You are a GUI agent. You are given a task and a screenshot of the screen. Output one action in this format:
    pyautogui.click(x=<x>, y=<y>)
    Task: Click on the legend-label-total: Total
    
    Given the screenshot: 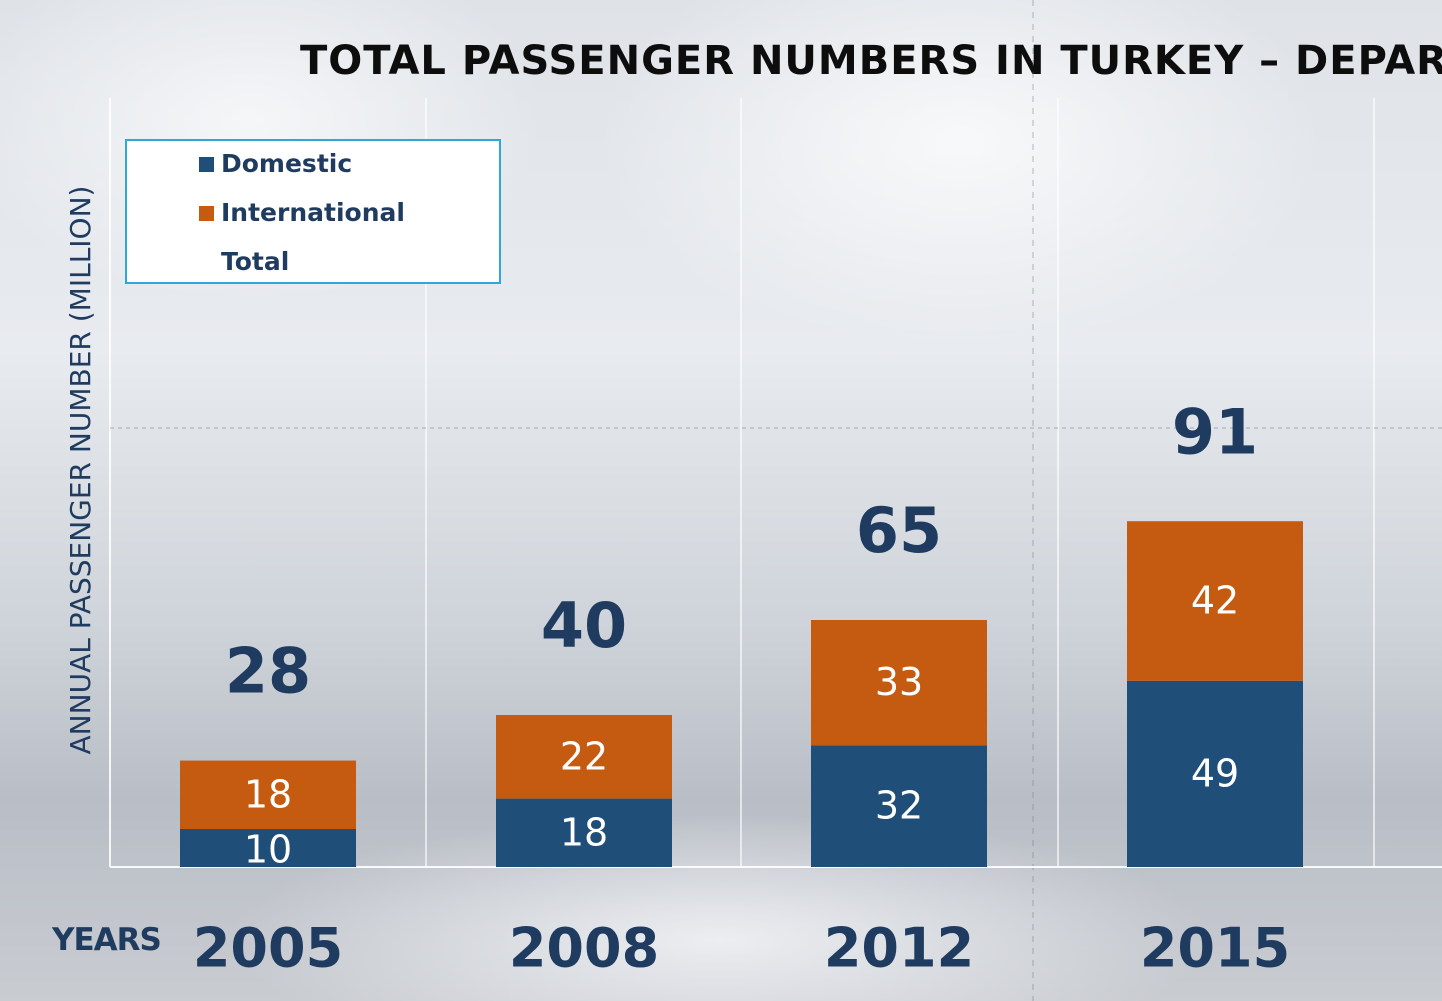 What is the action you would take?
    pyautogui.click(x=255, y=261)
    